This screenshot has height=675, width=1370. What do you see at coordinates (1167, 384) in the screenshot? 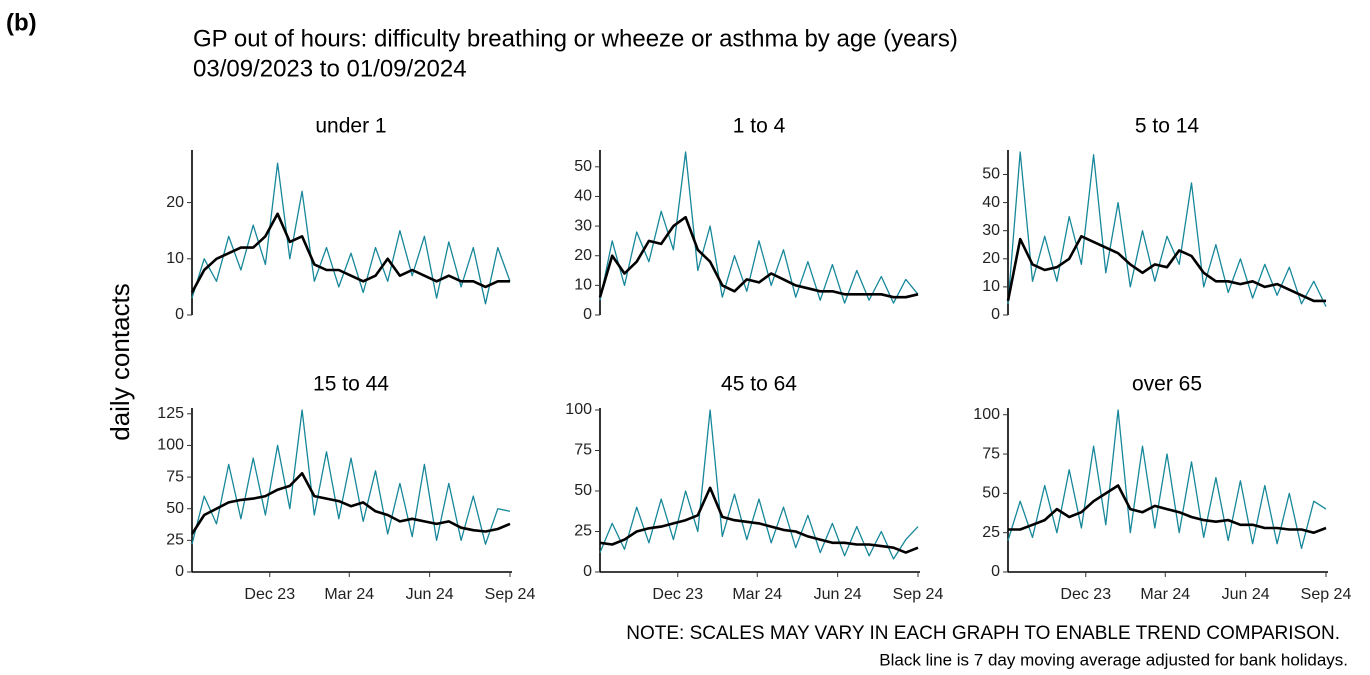
I see `panel-title: over 65` at bounding box center [1167, 384].